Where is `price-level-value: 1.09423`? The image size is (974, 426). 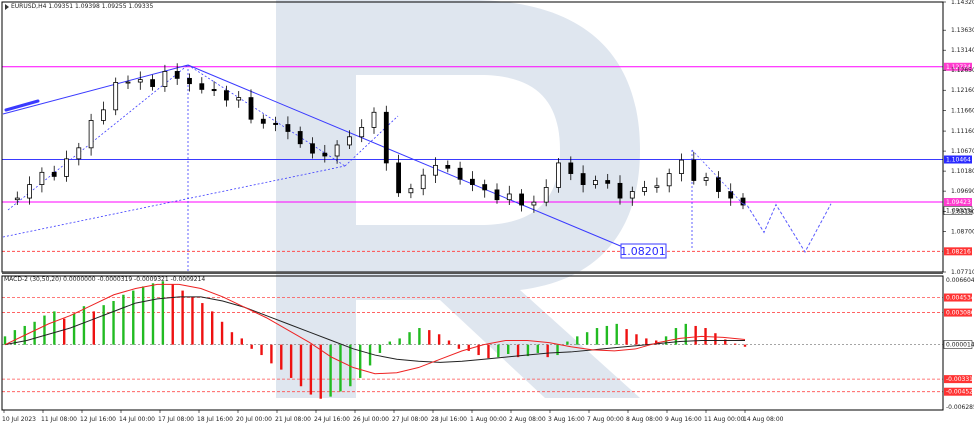
price-level-value: 1.09423 is located at coordinates (958, 202).